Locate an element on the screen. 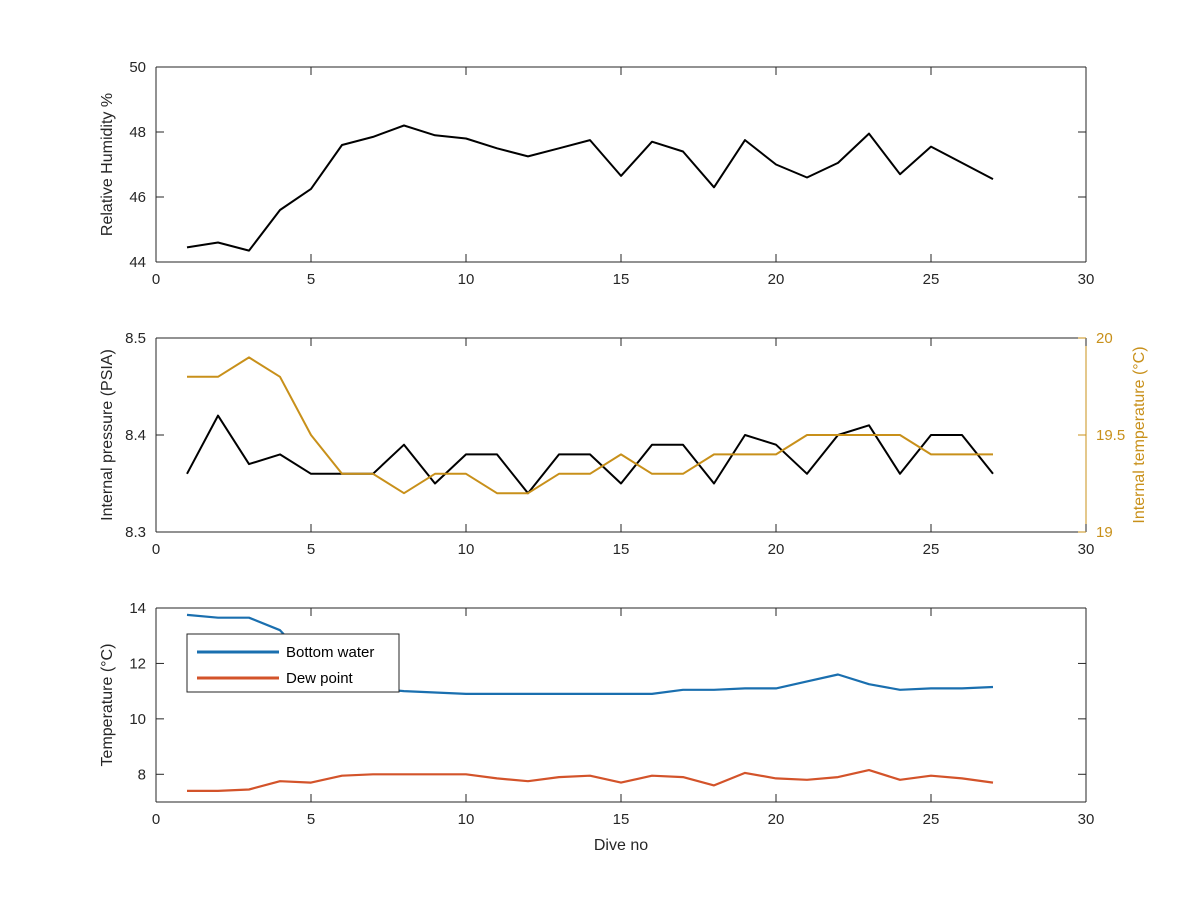 Image resolution: width=1200 pixels, height=900 pixels. y-axis-label: Temperature (°C) is located at coordinates (107, 705).